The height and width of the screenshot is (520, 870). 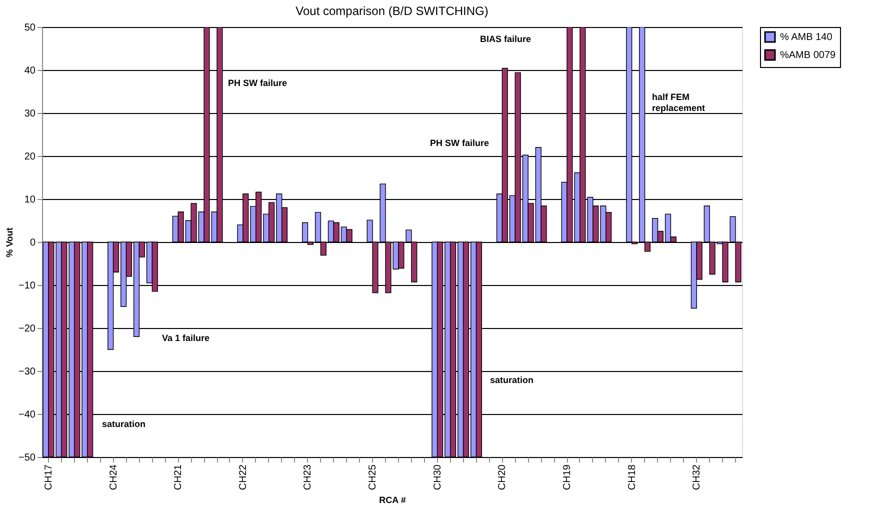 What do you see at coordinates (27, 458) in the screenshot?
I see `y-tick-label: −50` at bounding box center [27, 458].